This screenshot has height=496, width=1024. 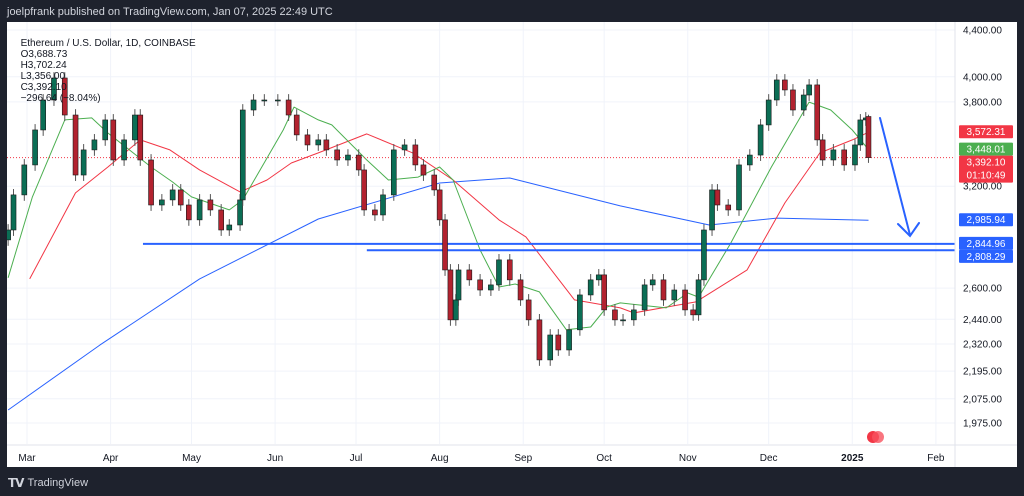 What do you see at coordinates (769, 458) in the screenshot?
I see `x-tick-label: Dec` at bounding box center [769, 458].